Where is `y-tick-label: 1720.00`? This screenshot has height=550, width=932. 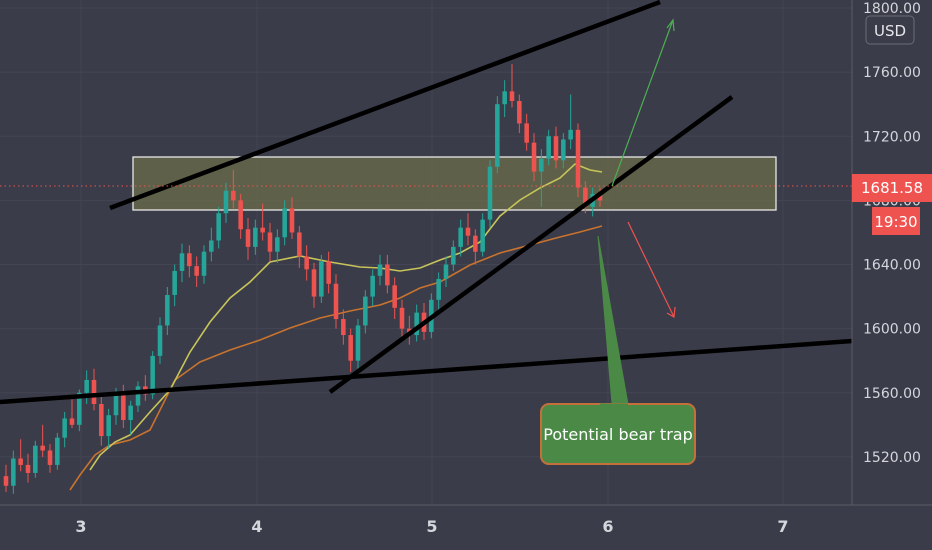 y-tick-label: 1720.00 is located at coordinates (892, 137).